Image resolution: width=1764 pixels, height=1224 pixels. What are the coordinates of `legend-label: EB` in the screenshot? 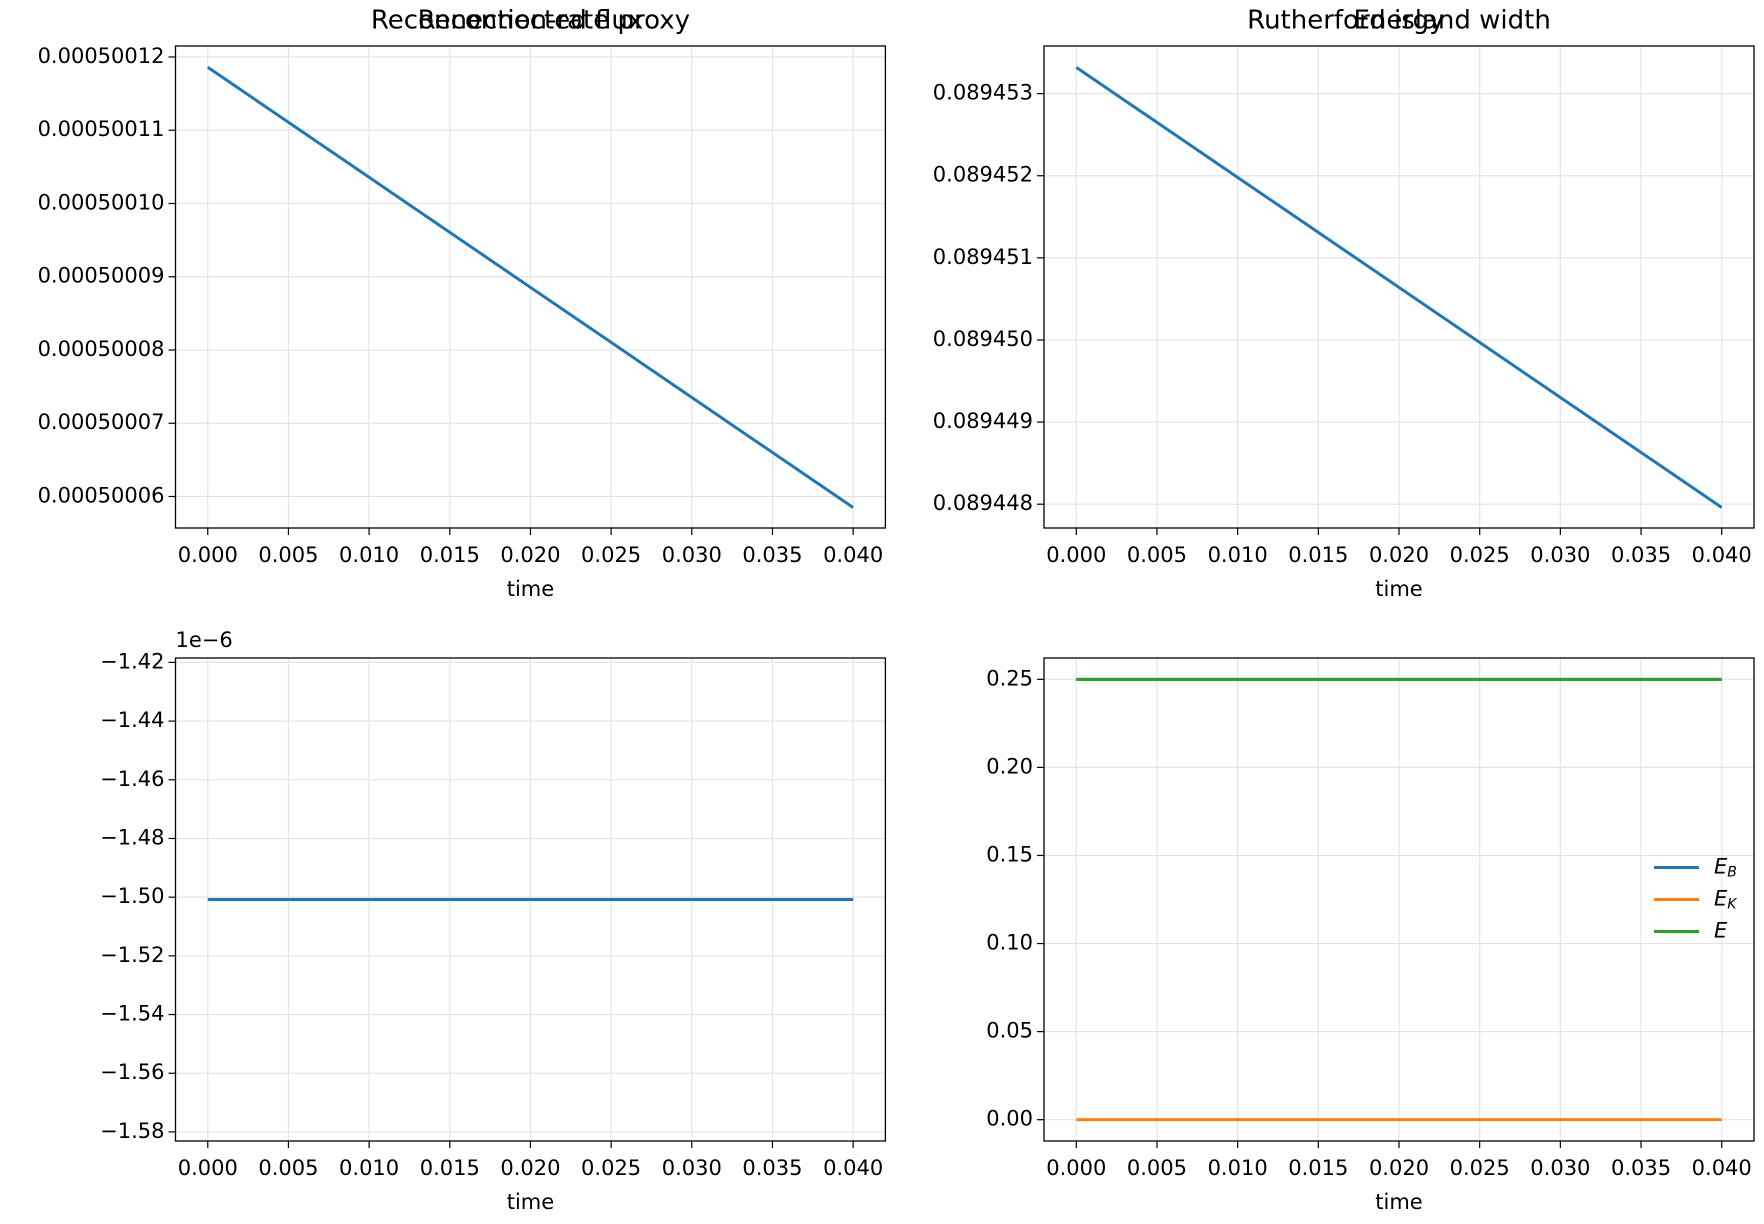 It's located at (1725, 868).